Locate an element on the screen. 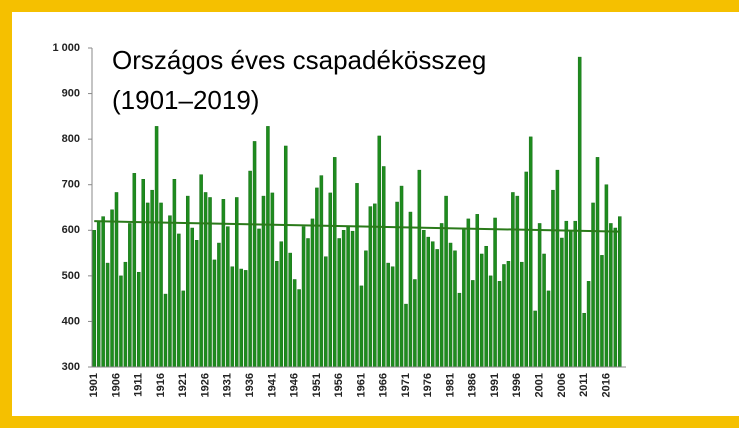  x-tick-label: 1971 is located at coordinates (406, 385).